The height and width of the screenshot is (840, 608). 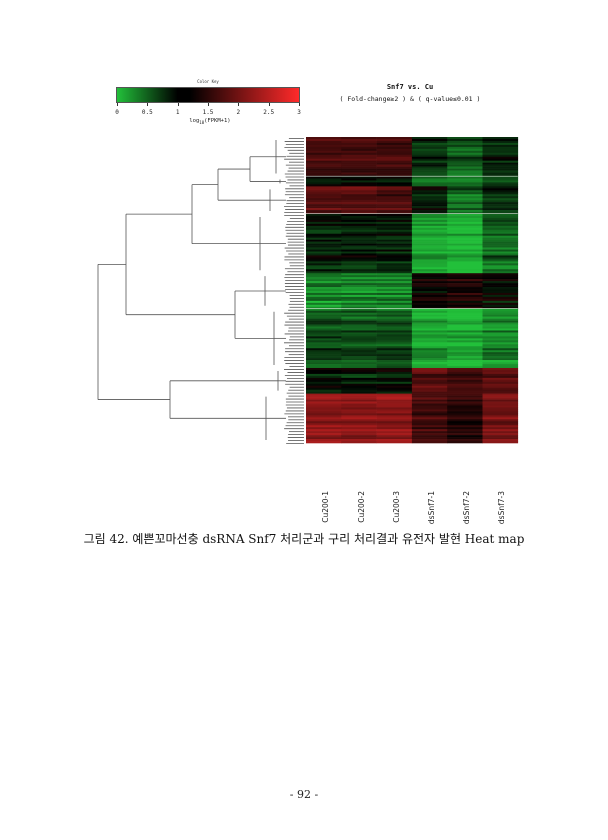 I want to click on color-key-tick-label: 2, so click(x=238, y=112).